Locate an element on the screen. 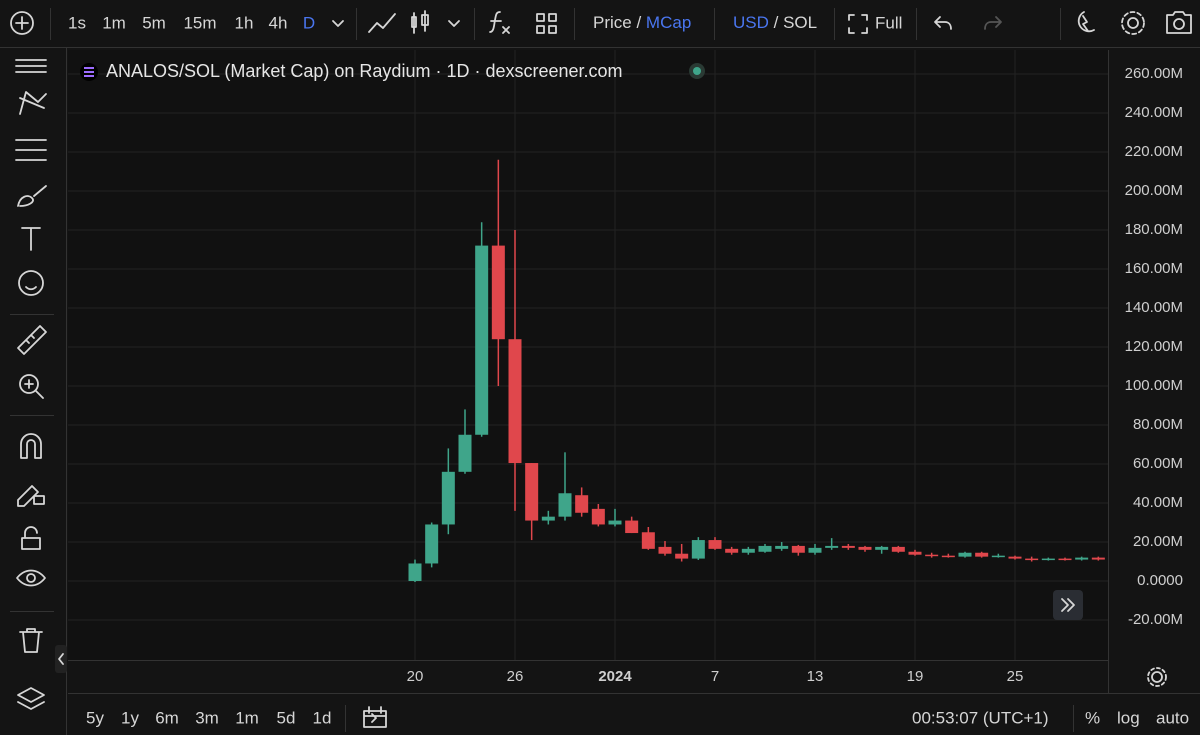 This screenshot has height=735, width=1200. eye-pupil is located at coordinates (31, 578).